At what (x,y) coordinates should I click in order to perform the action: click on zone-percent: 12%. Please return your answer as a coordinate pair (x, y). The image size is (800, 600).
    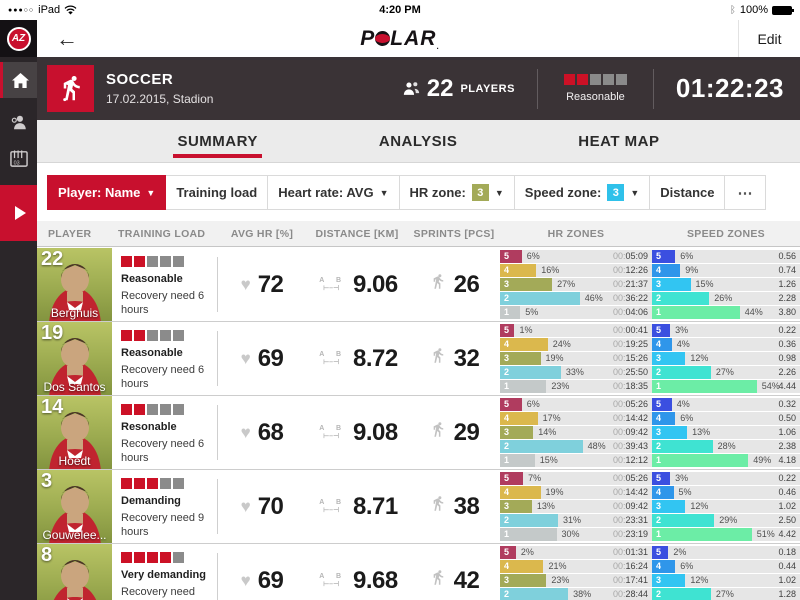
    Looking at the image, I should click on (699, 506).